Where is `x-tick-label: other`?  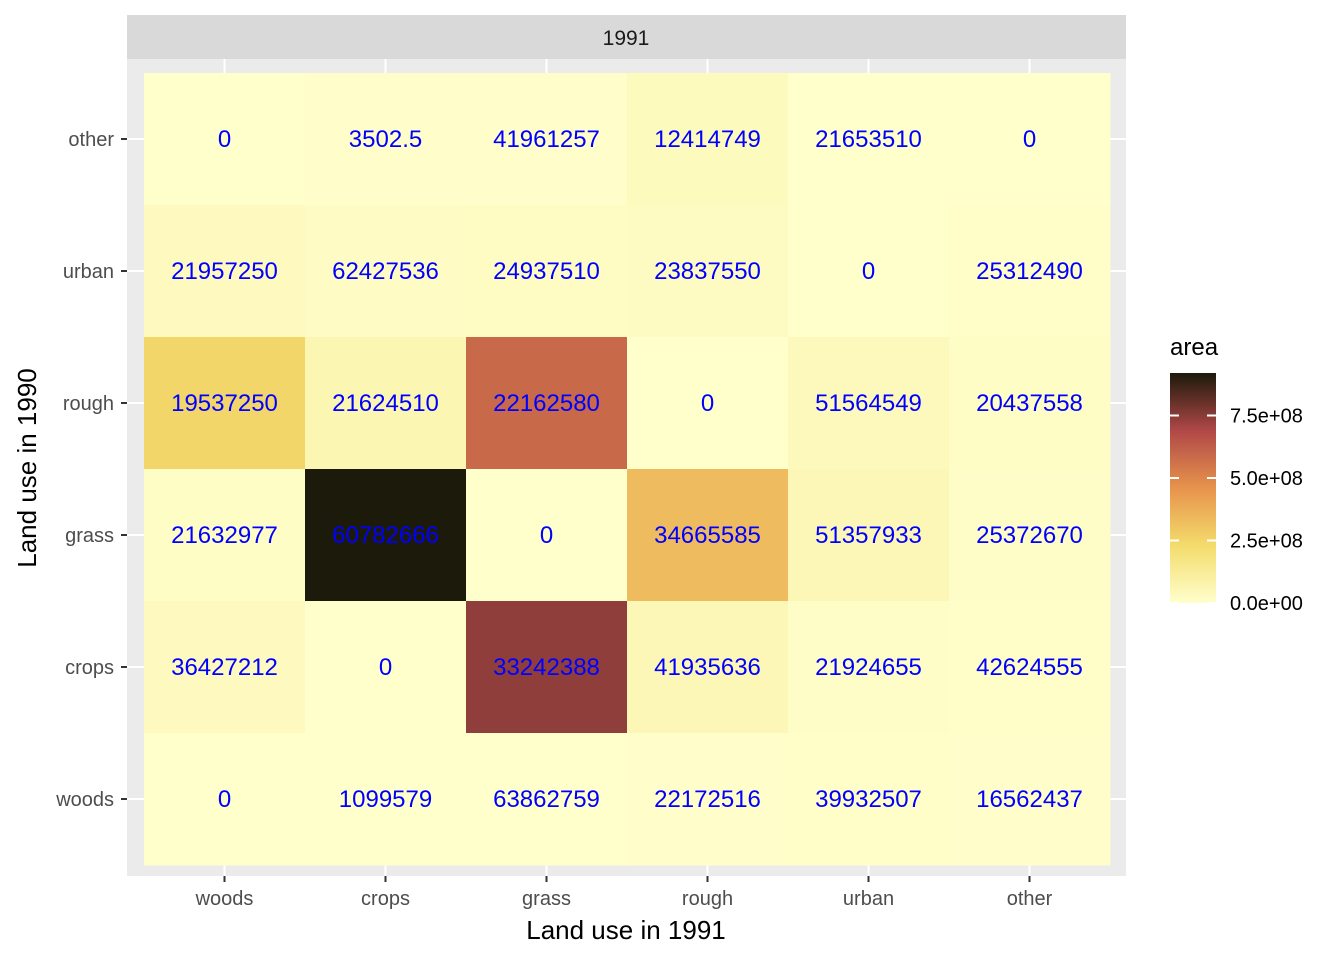 x-tick-label: other is located at coordinates (1030, 899).